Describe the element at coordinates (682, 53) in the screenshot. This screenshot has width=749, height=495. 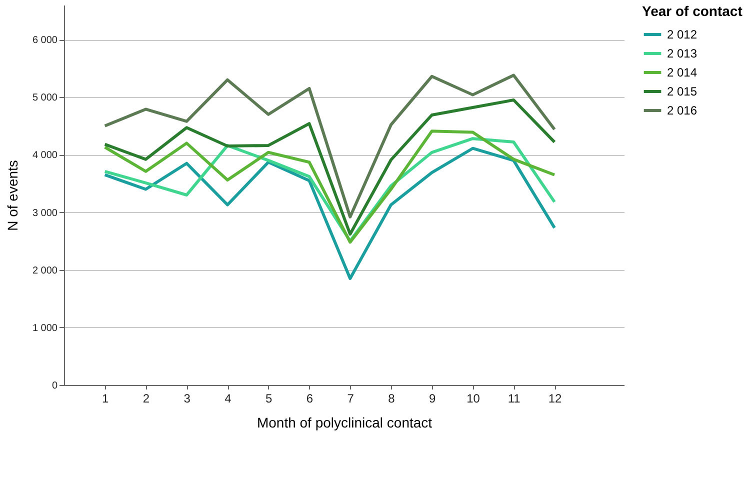
I see `legend-label: 2 013` at that location.